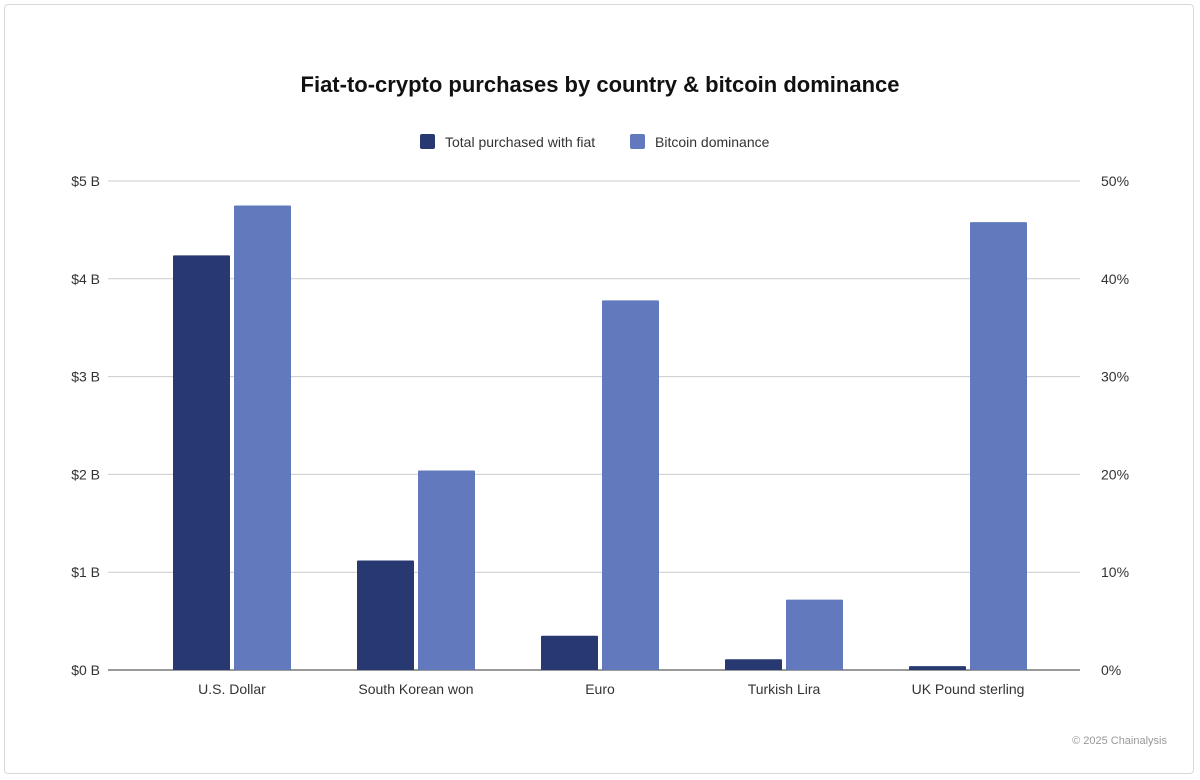  I want to click on x-tick: UK Pound sterling, so click(968, 689).